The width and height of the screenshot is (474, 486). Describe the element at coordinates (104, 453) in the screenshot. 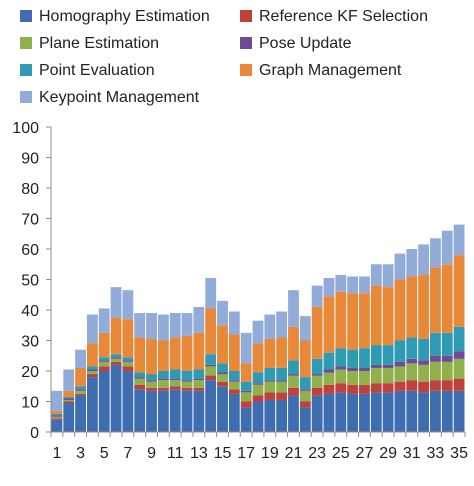

I see `x-tick-label: 5` at that location.